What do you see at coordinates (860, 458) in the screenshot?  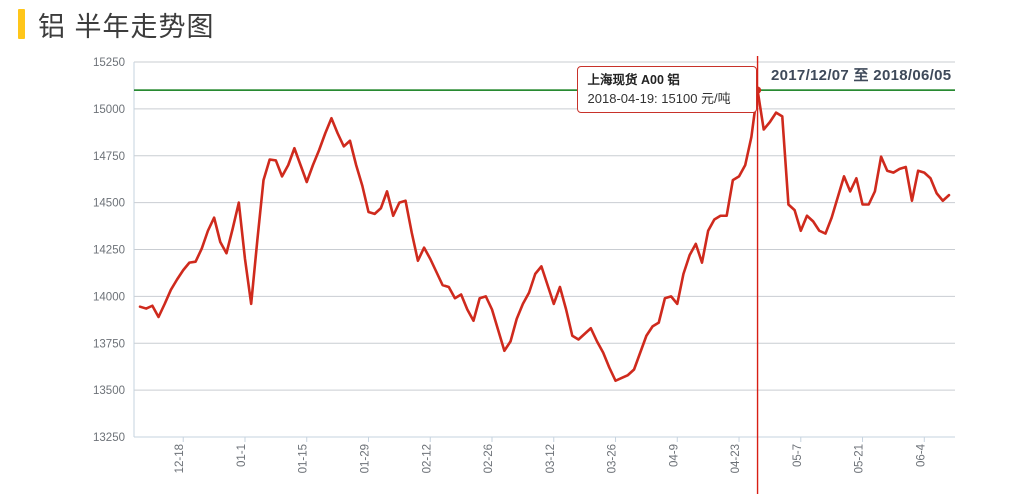 I see `x-axis-tick-label: 05-21` at bounding box center [860, 458].